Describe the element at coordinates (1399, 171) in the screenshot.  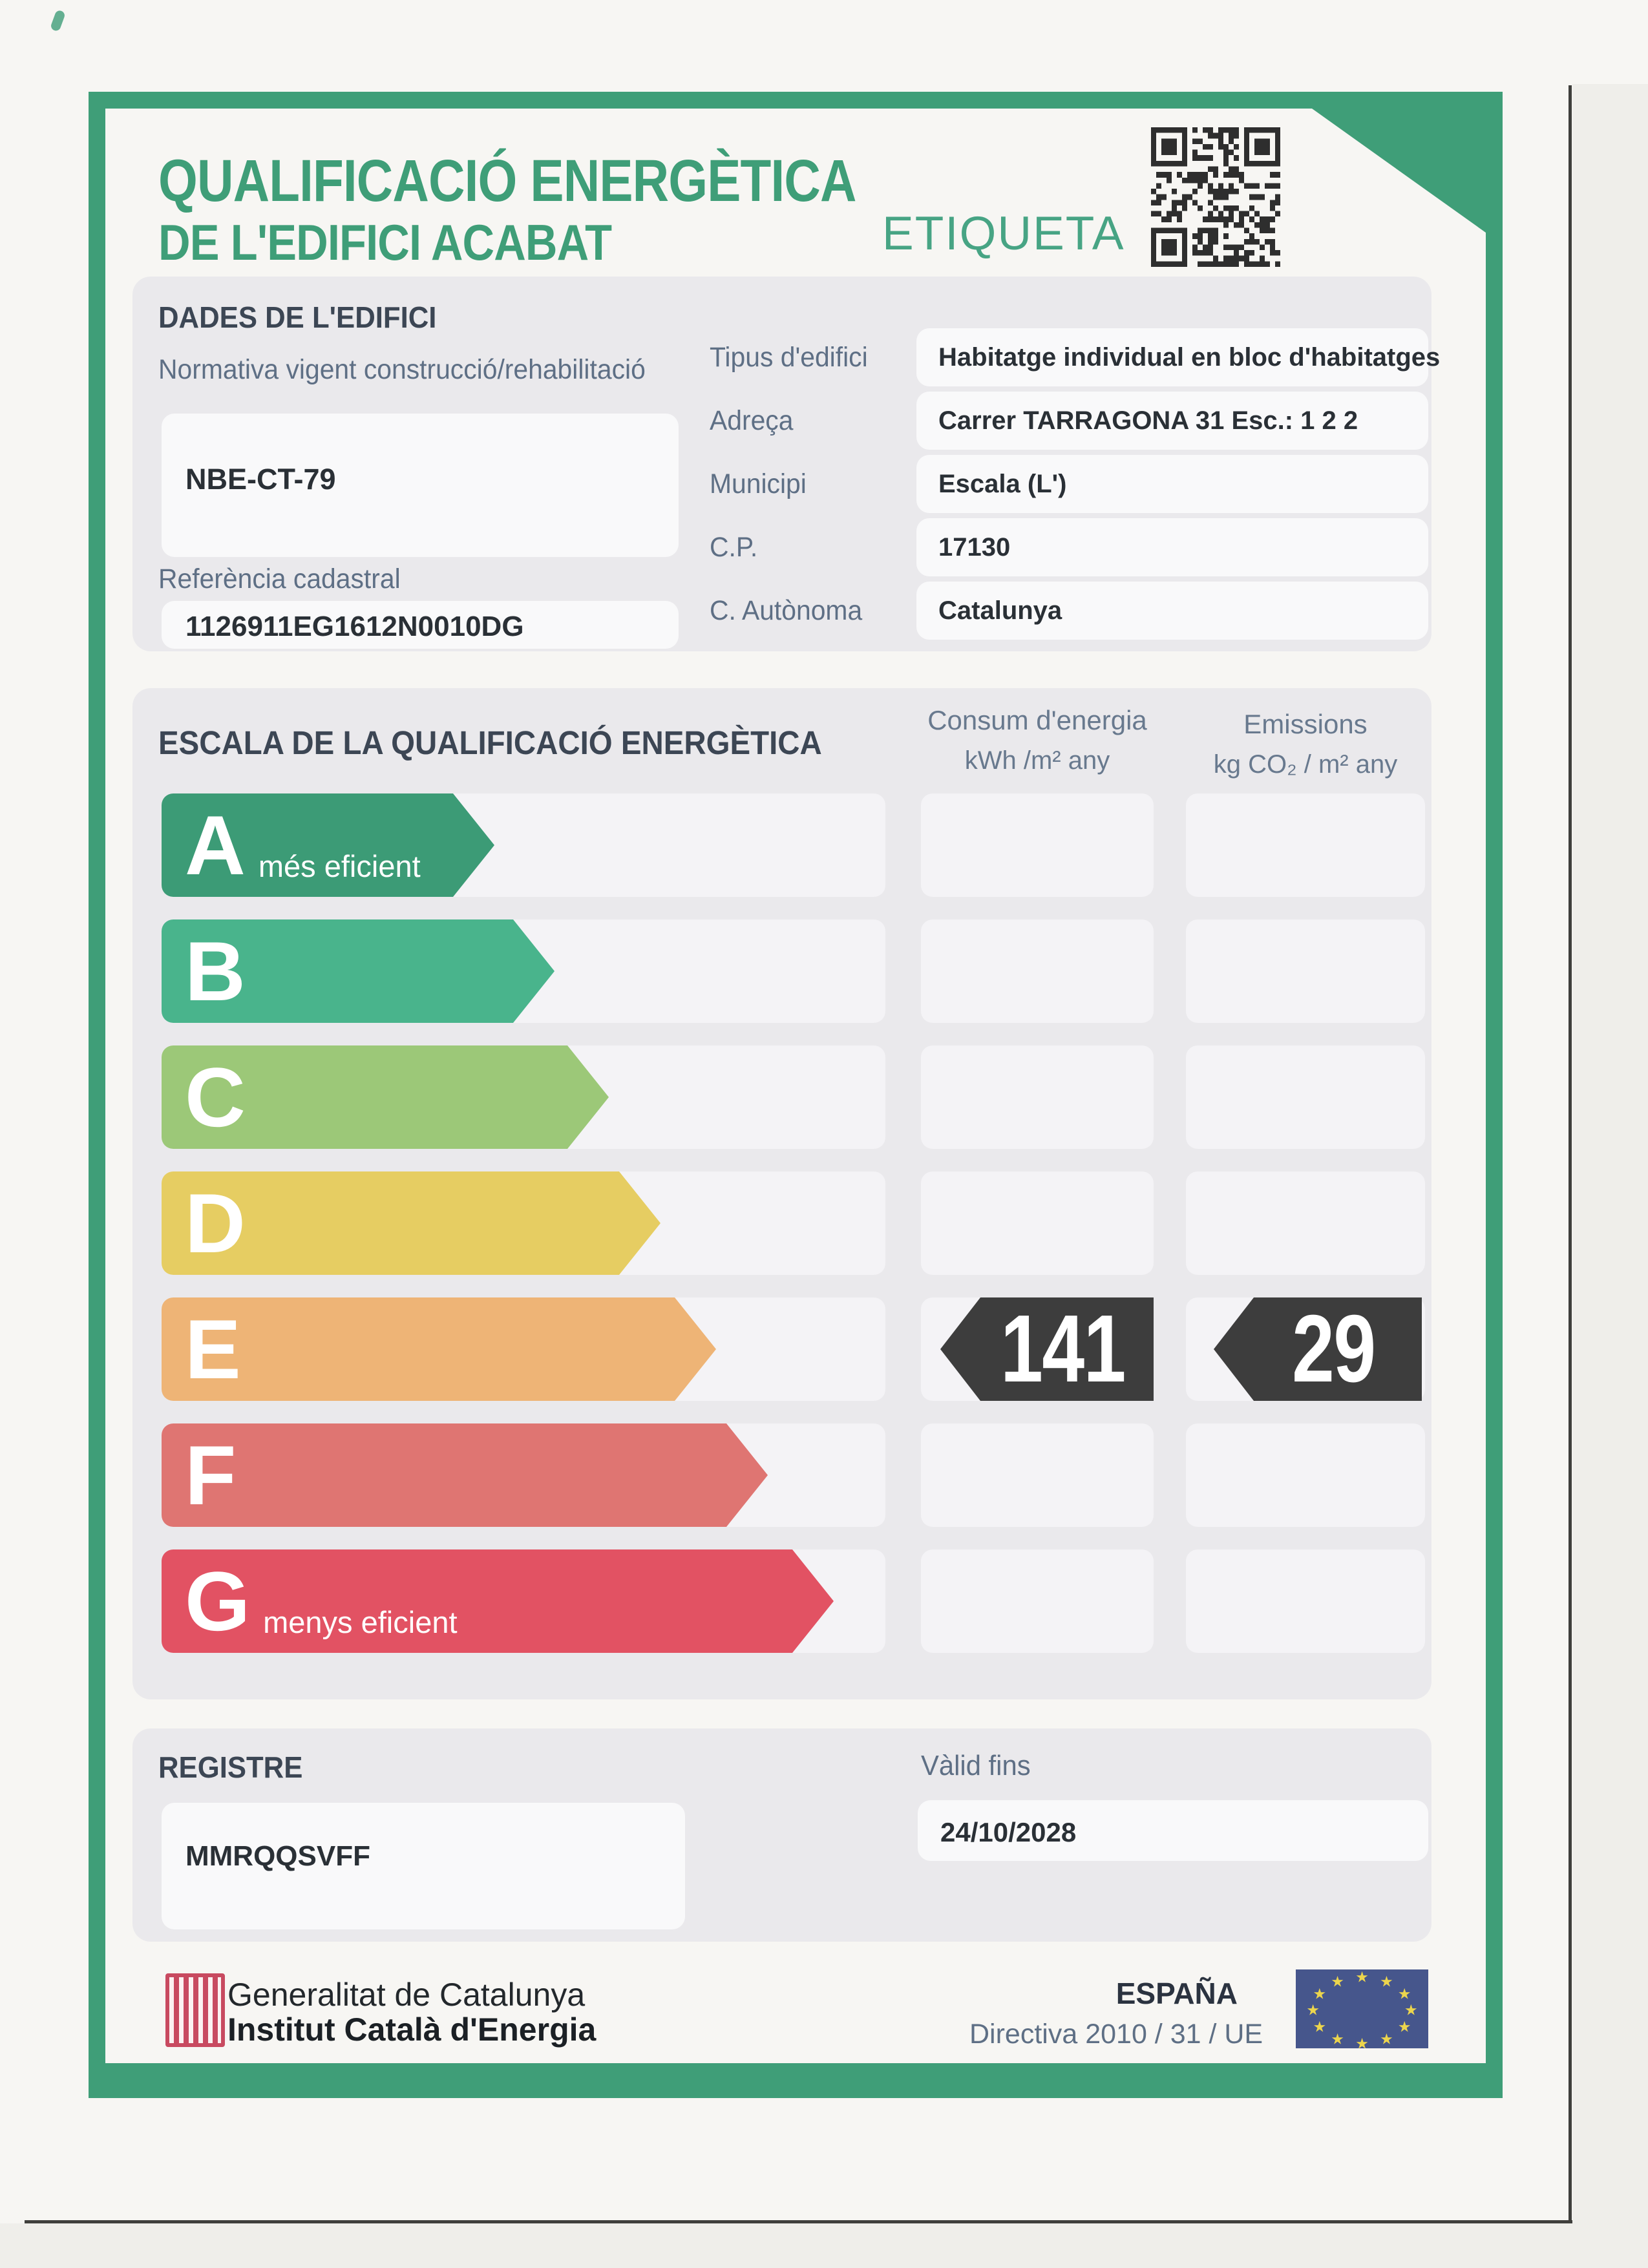
I see `frame-corner-triangle` at that location.